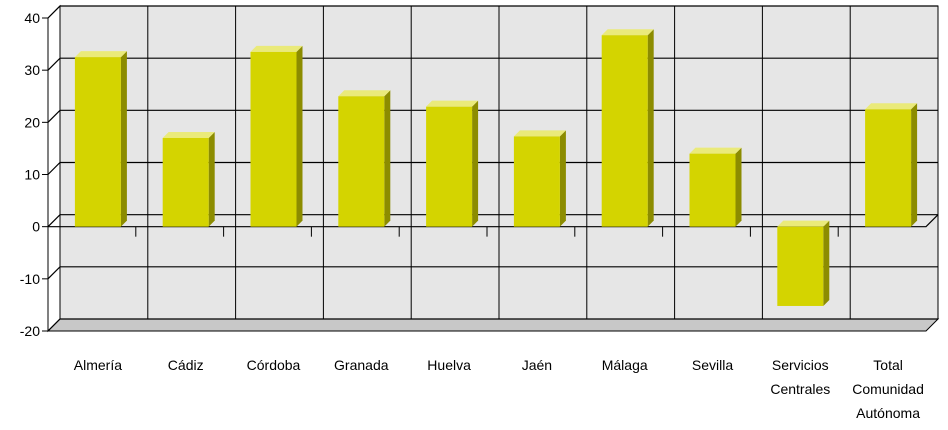 Image resolution: width=948 pixels, height=430 pixels. Describe the element at coordinates (98, 365) in the screenshot. I see `x-tick-label: Almería` at that location.